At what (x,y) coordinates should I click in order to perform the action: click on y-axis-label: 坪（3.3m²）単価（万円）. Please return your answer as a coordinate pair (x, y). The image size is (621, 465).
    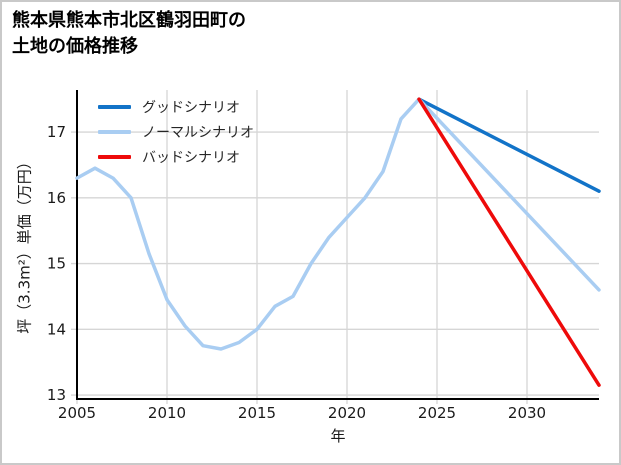
    Looking at the image, I should click on (24, 244).